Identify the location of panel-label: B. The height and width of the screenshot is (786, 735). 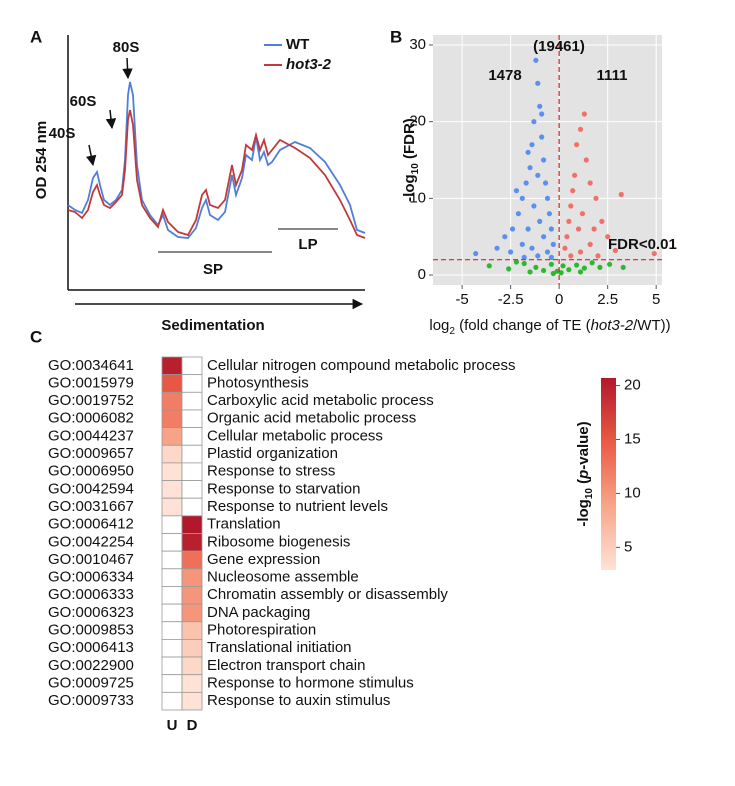
(396, 36).